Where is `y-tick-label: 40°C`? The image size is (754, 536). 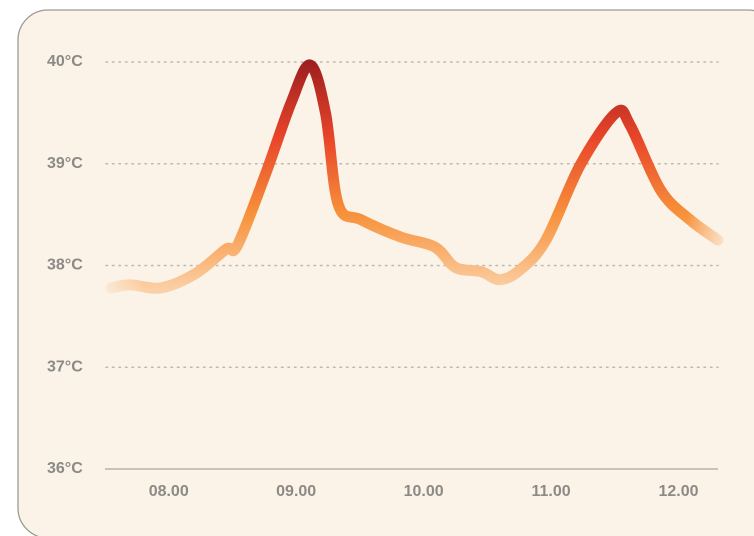
y-tick-label: 40°C is located at coordinates (65, 61).